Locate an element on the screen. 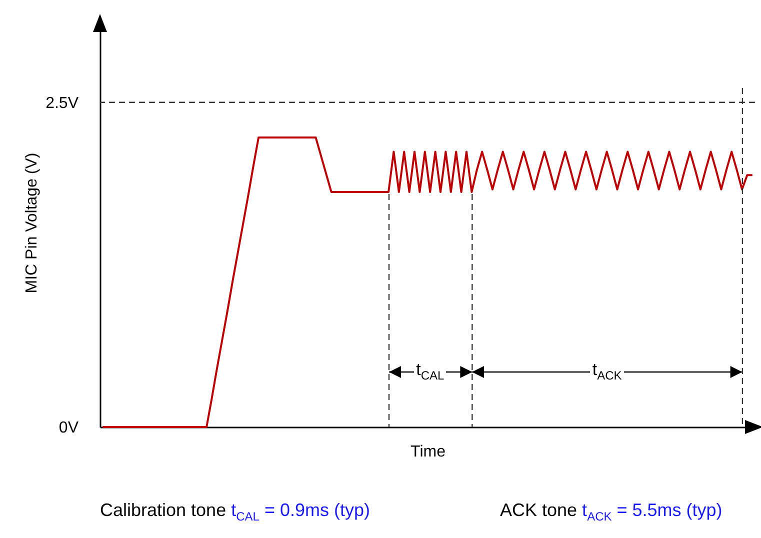 Image resolution: width=761 pixels, height=538 pixels. annotation: t$_{CAL}$ is located at coordinates (430, 371).